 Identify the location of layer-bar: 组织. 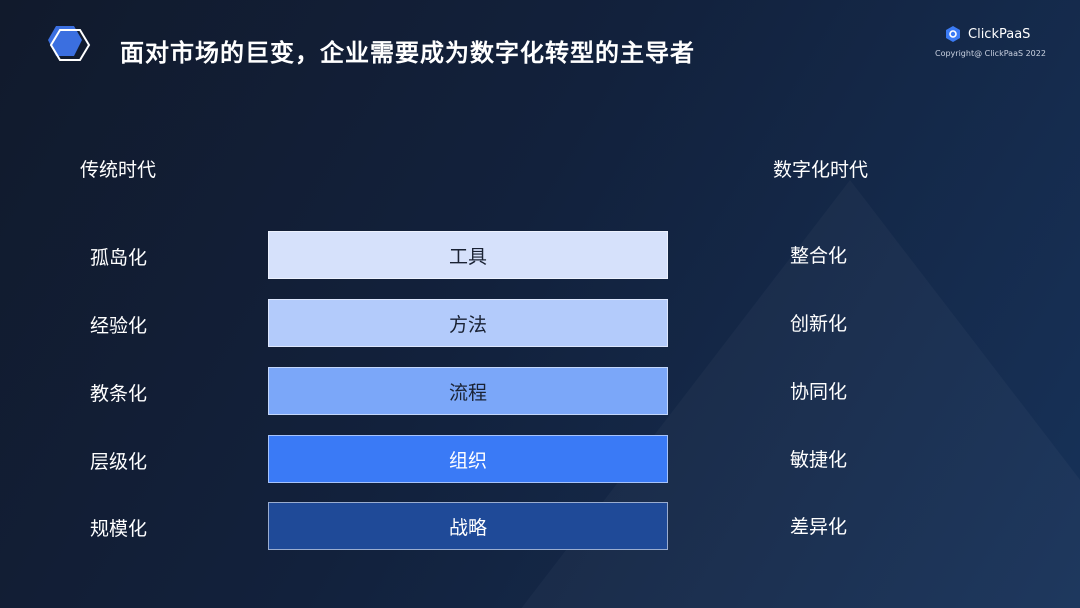
(468, 459).